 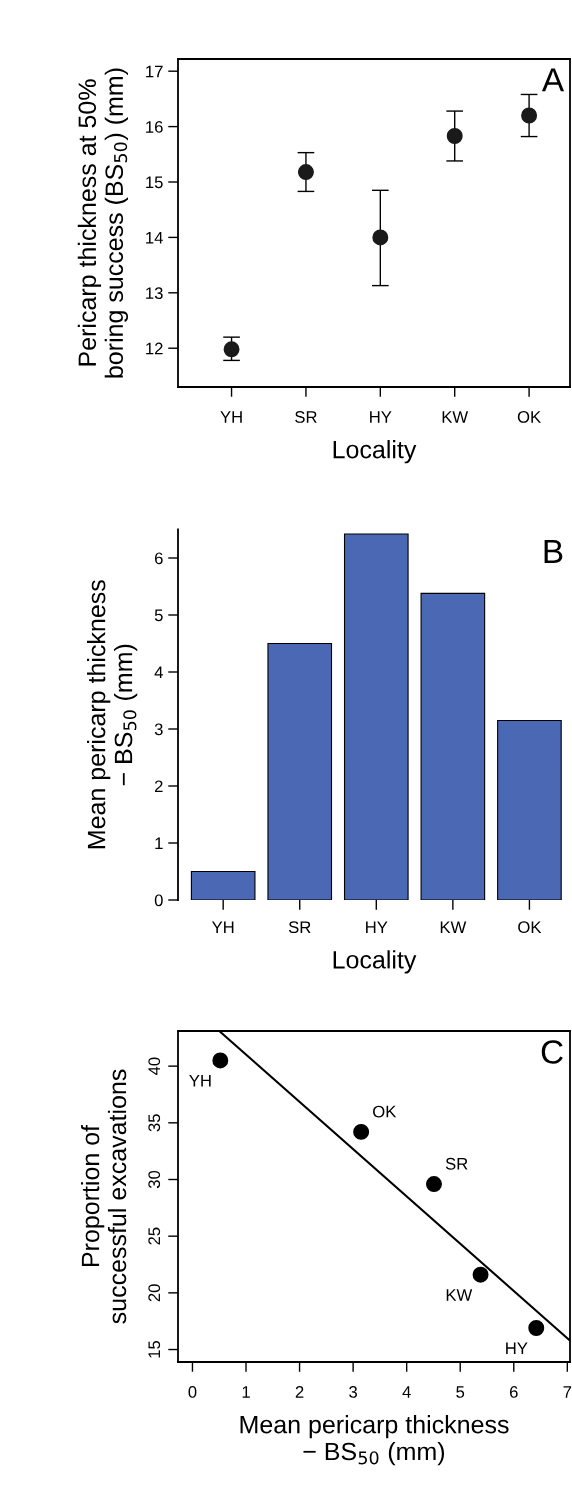 What do you see at coordinates (246, 1392) in the screenshot?
I see `x-tick-label: 1` at bounding box center [246, 1392].